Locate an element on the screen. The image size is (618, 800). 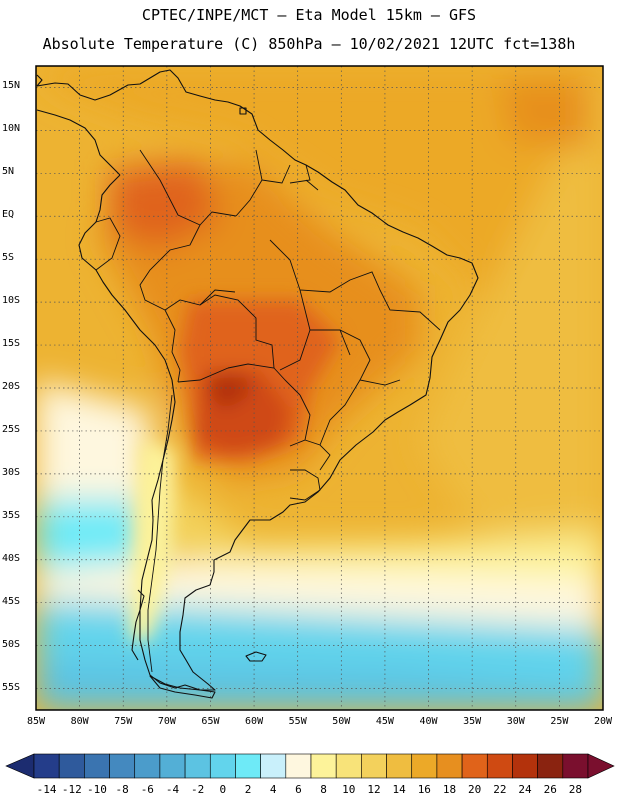
longitude-label: 70W is located at coordinates (166, 721).